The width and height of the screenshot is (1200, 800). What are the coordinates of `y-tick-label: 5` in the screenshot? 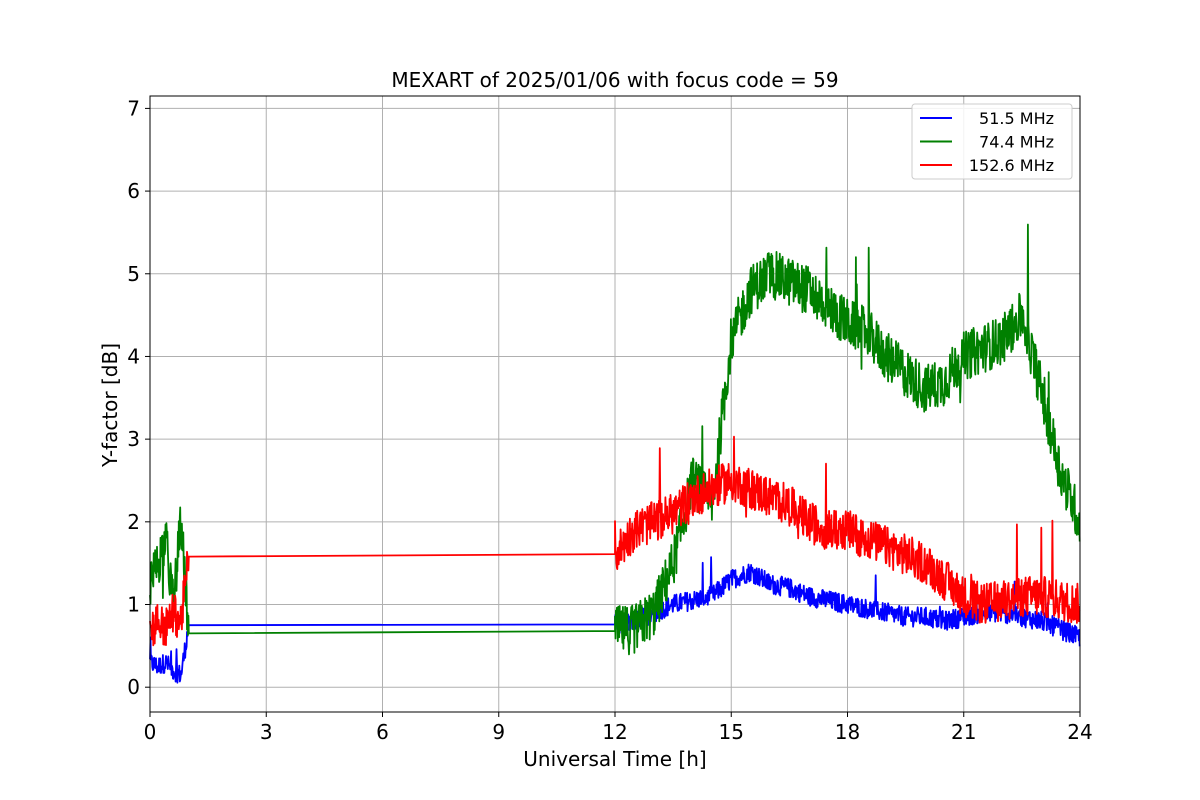 It's located at (133, 274).